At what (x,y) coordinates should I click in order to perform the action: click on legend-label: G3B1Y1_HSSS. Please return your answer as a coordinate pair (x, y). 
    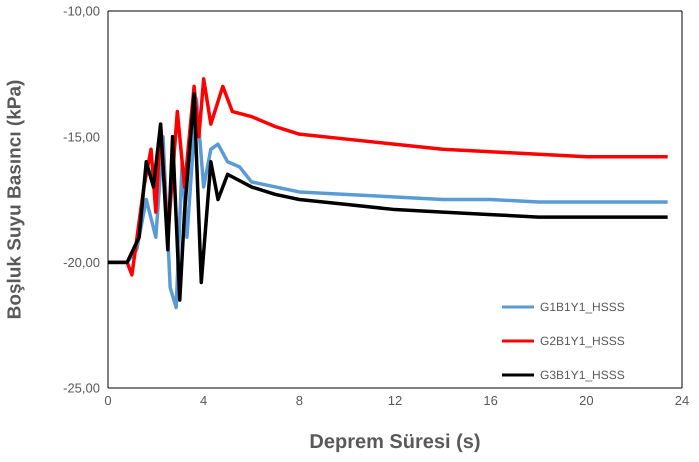
    Looking at the image, I should click on (582, 375).